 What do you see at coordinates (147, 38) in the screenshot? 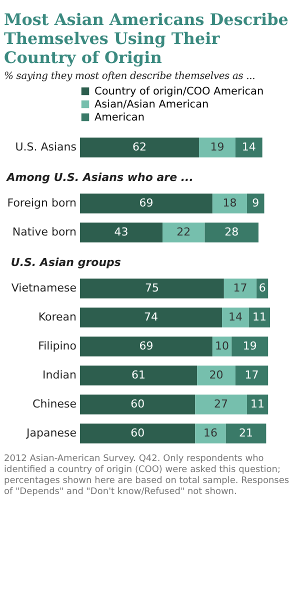
I see `chart-title: Most Asian Americans Describe Themselves Using Their Country of Origin` at bounding box center [147, 38].